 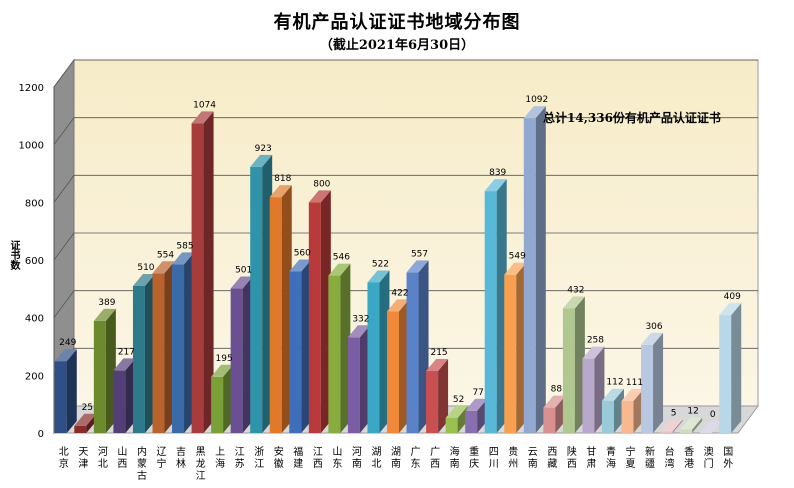 I want to click on category-label: 台湾, so click(x=670, y=457).